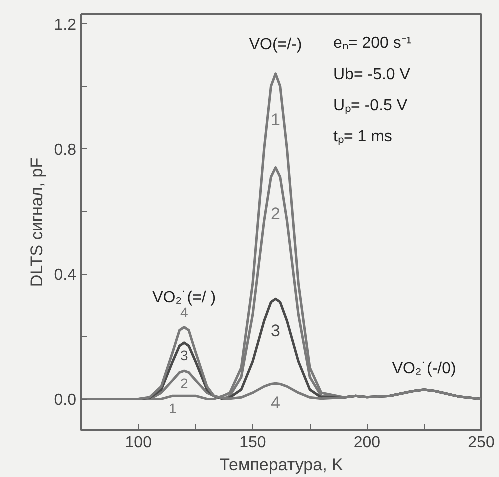 This screenshot has width=499, height=477. I want to click on text: 3, so click(276, 330).